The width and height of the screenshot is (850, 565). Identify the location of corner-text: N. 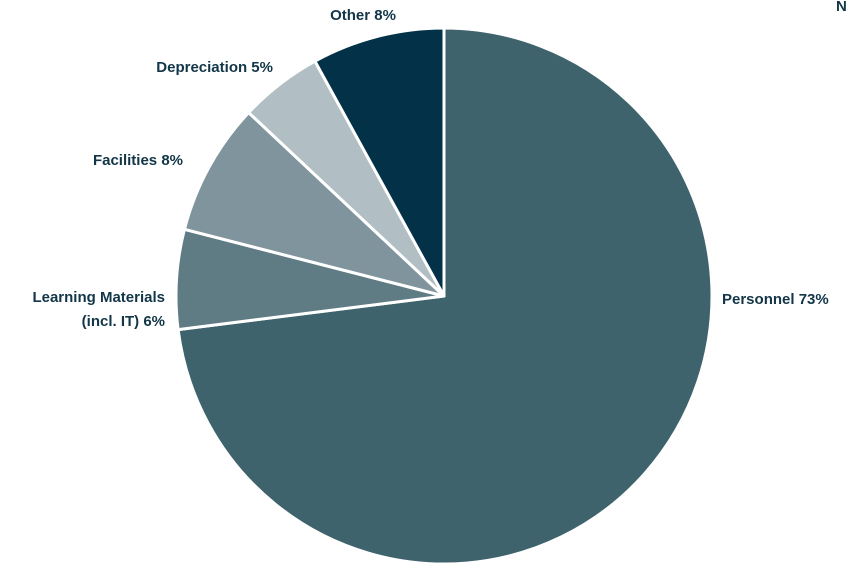
(841, 7).